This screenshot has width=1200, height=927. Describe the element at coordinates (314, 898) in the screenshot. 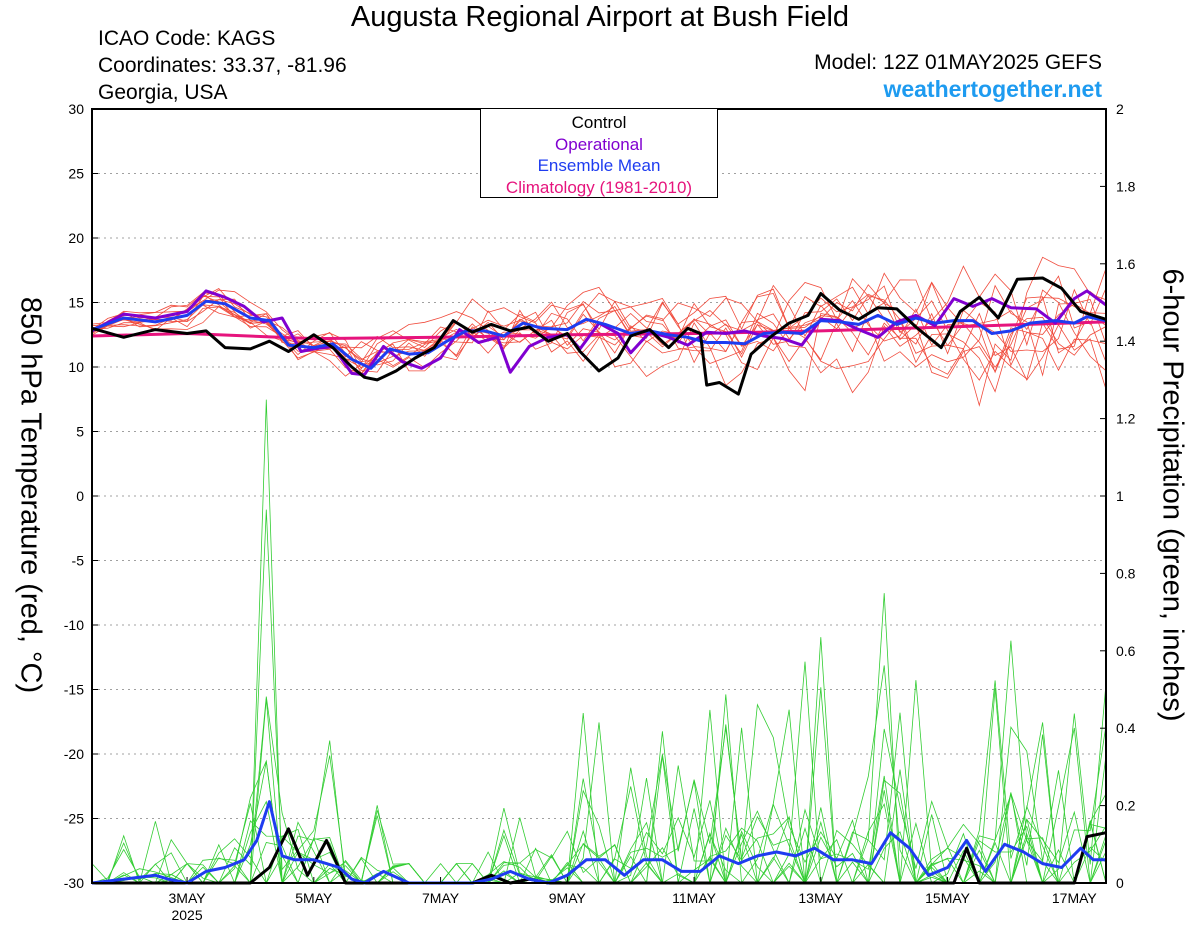

I see `x-tick-label: 5MAY` at that location.